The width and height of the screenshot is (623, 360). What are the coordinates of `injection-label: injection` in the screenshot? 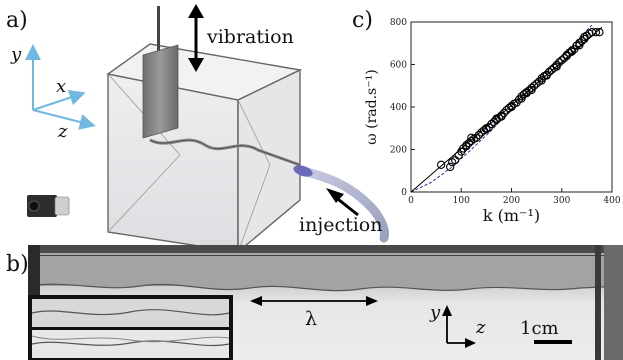 It's located at (340, 225).